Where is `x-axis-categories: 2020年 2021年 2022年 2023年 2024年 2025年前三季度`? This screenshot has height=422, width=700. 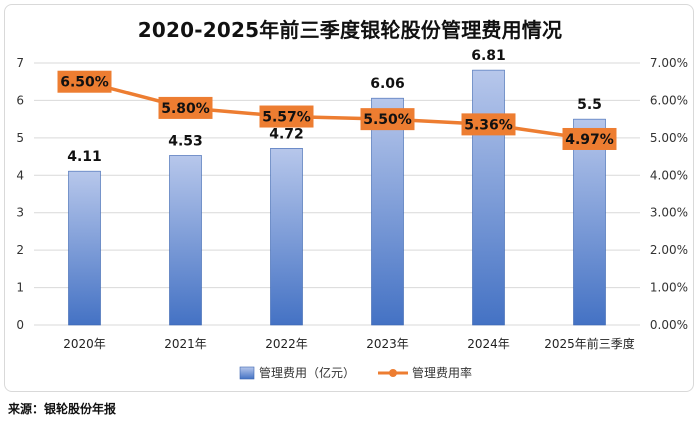 x-axis-categories: 2020年 2021年 2022年 2023年 2024年 2025年前三季度 is located at coordinates (349, 343).